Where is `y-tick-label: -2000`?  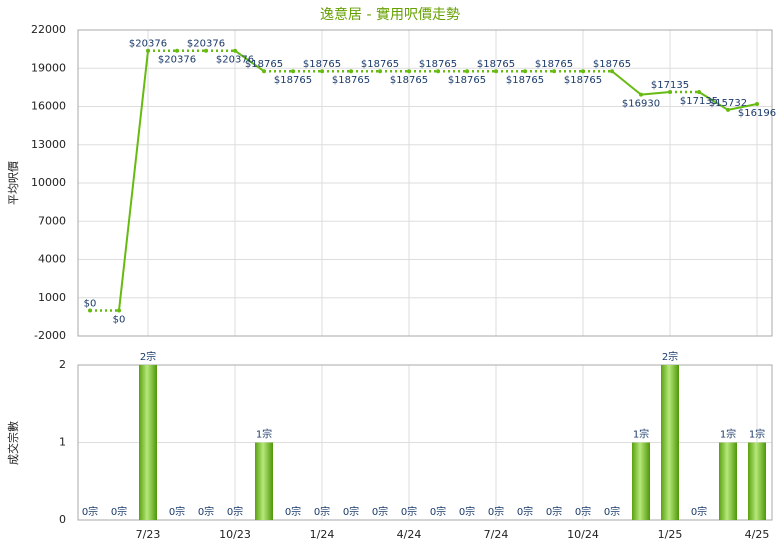
y-tick-label: -2000 is located at coordinates (50, 335).